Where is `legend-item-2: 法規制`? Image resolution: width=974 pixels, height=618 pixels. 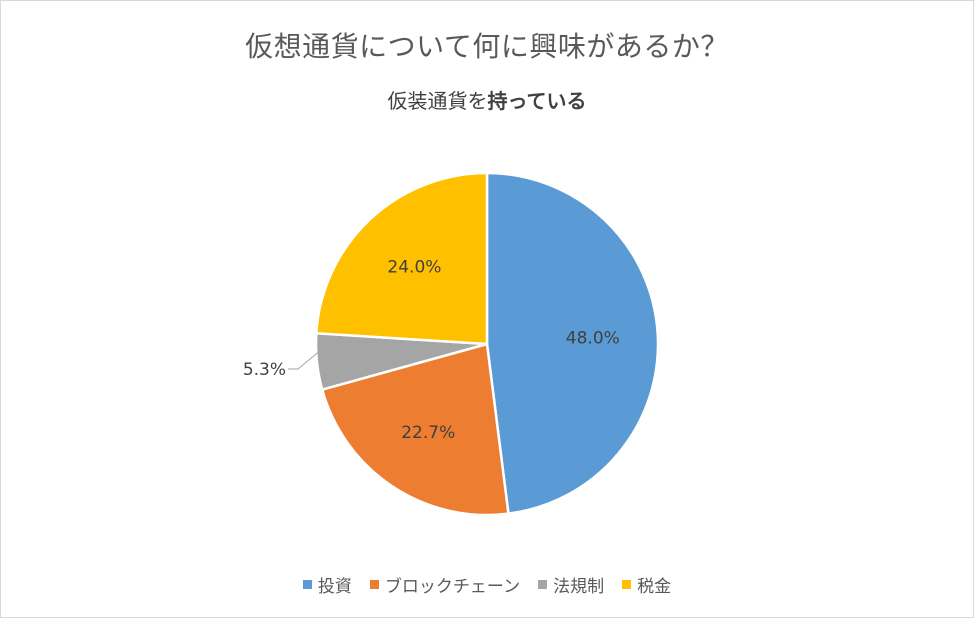
legend-item-2: 法規制 is located at coordinates (571, 584).